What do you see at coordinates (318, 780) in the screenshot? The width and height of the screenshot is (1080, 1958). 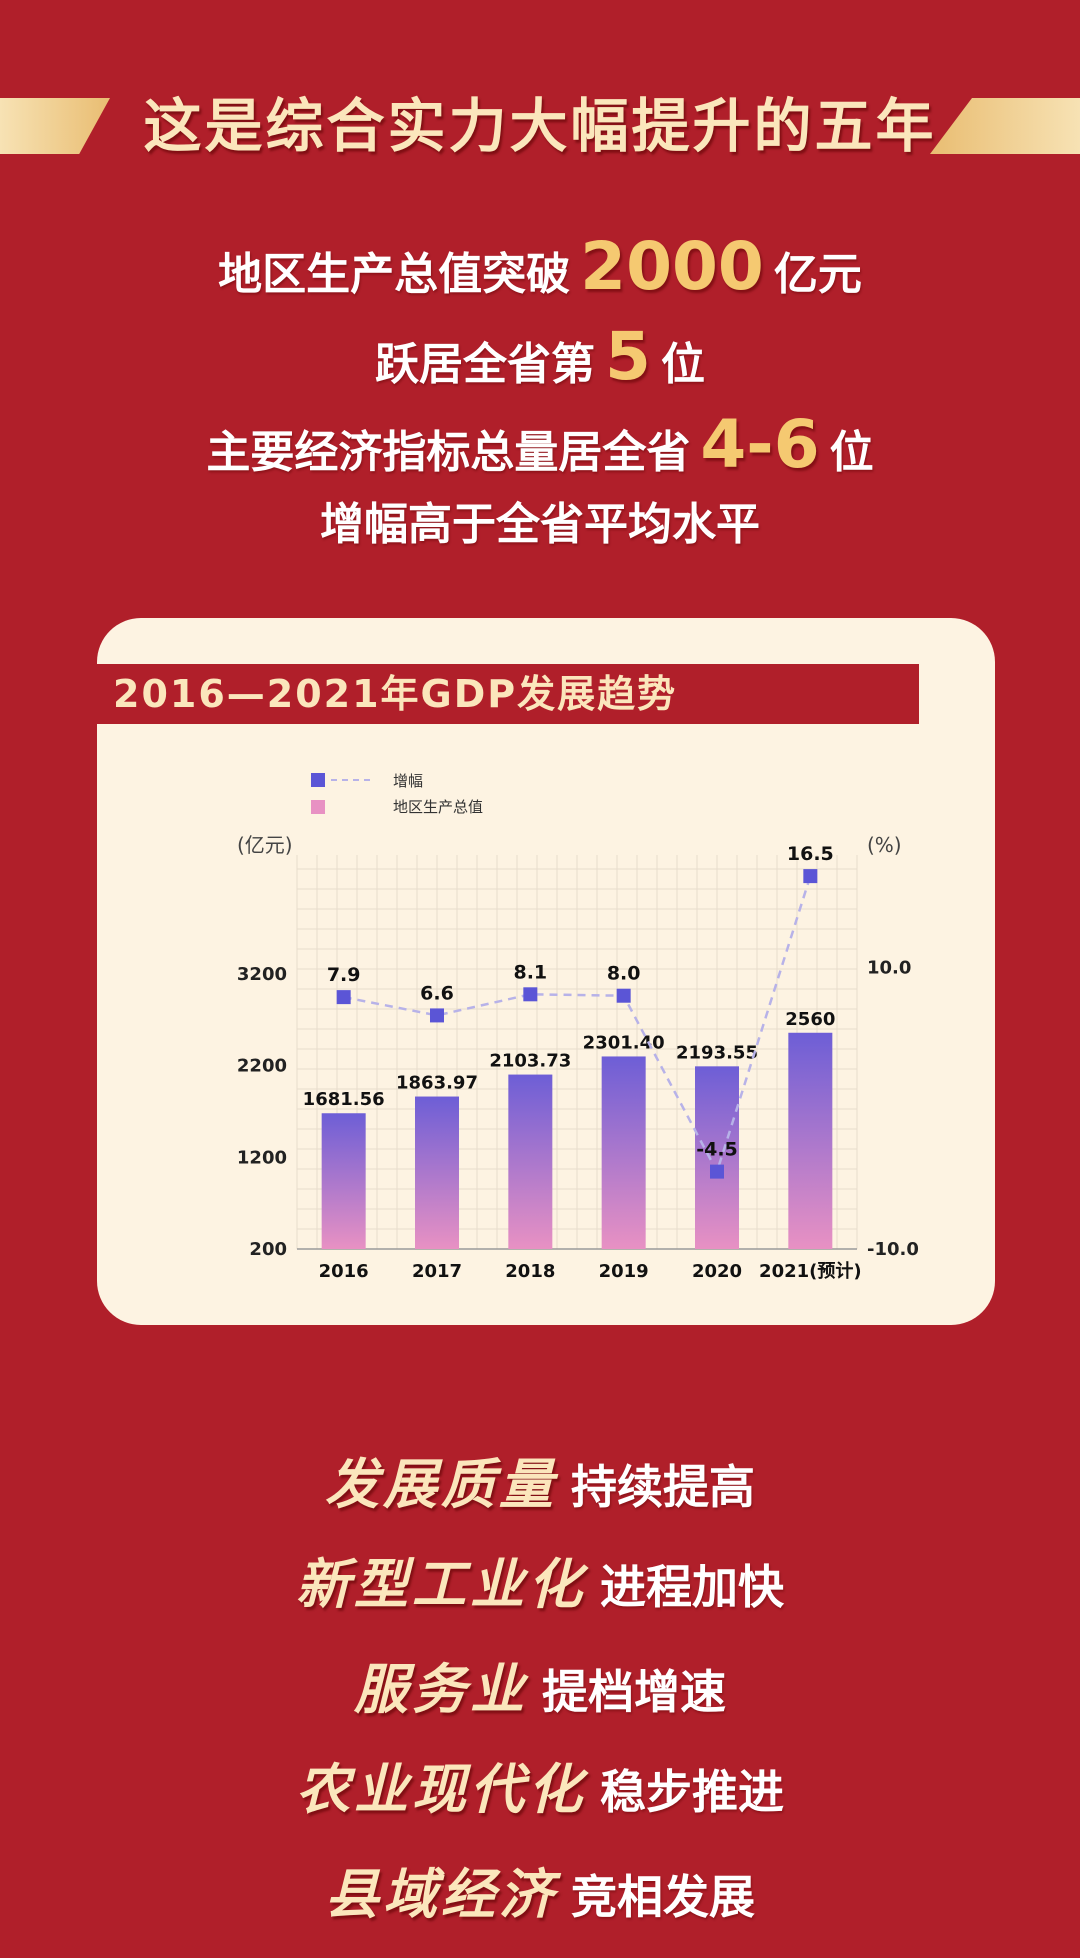 I see `legend-marker-growth` at bounding box center [318, 780].